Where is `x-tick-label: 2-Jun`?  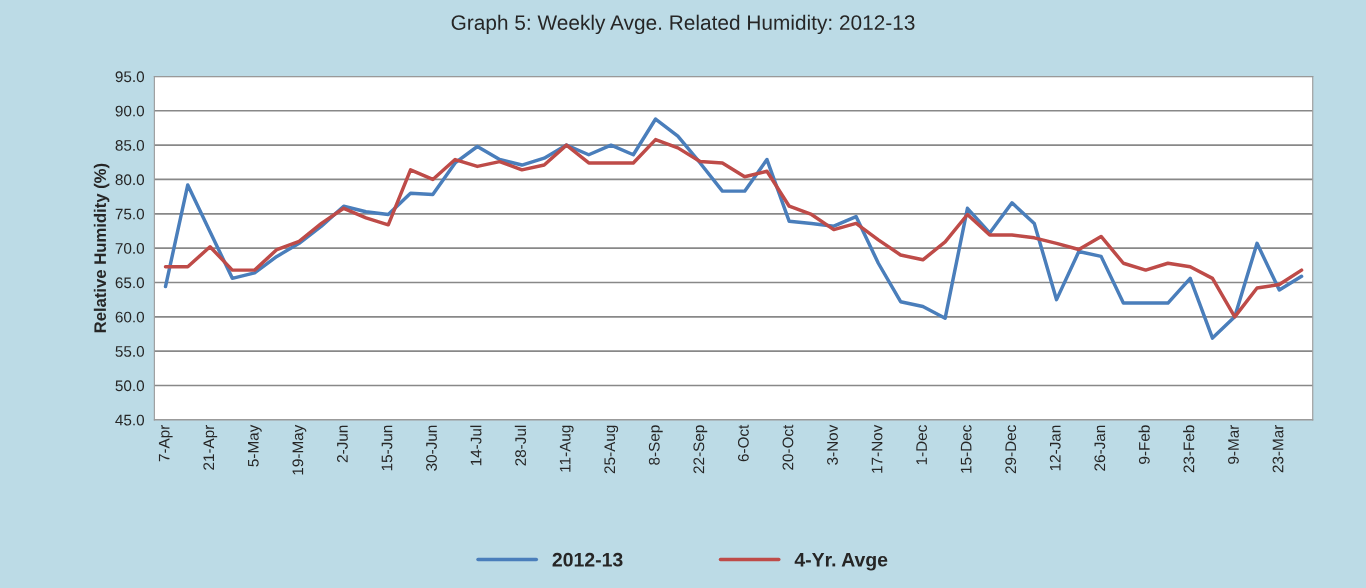 x-tick-label: 2-Jun is located at coordinates (342, 444).